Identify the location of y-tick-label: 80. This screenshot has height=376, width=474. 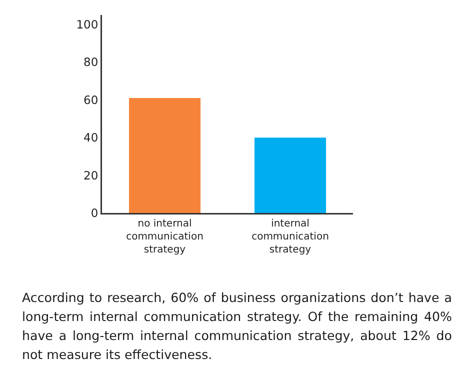
(91, 62).